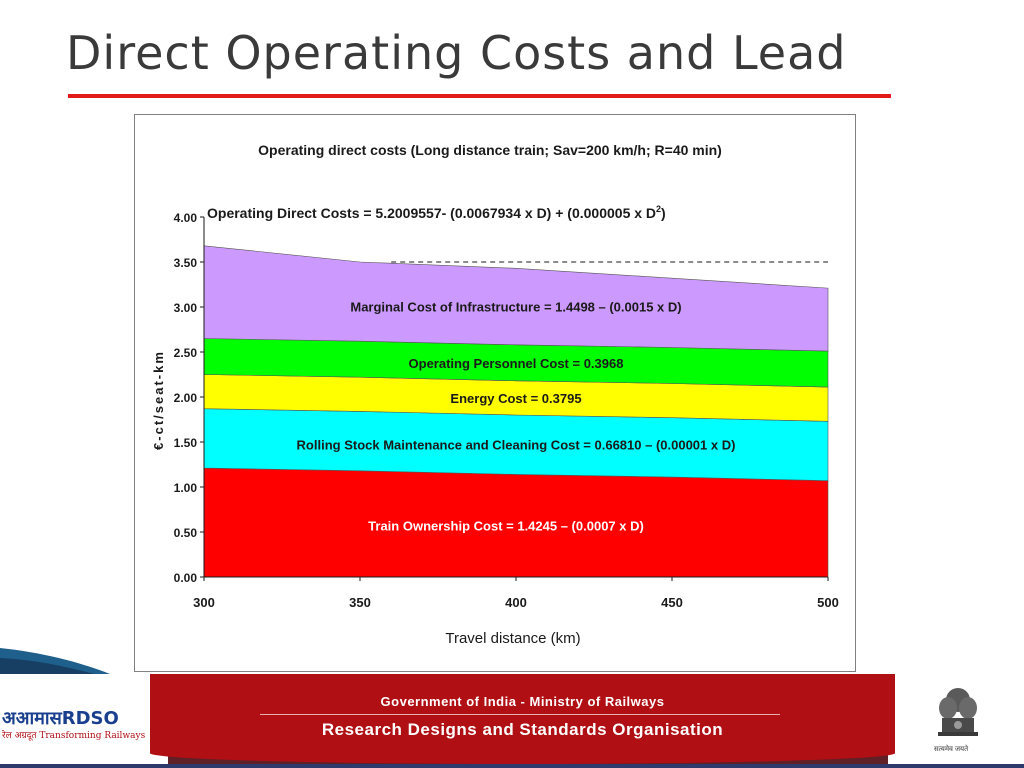  I want to click on x-axis-label: Travel distance (km), so click(512, 638).